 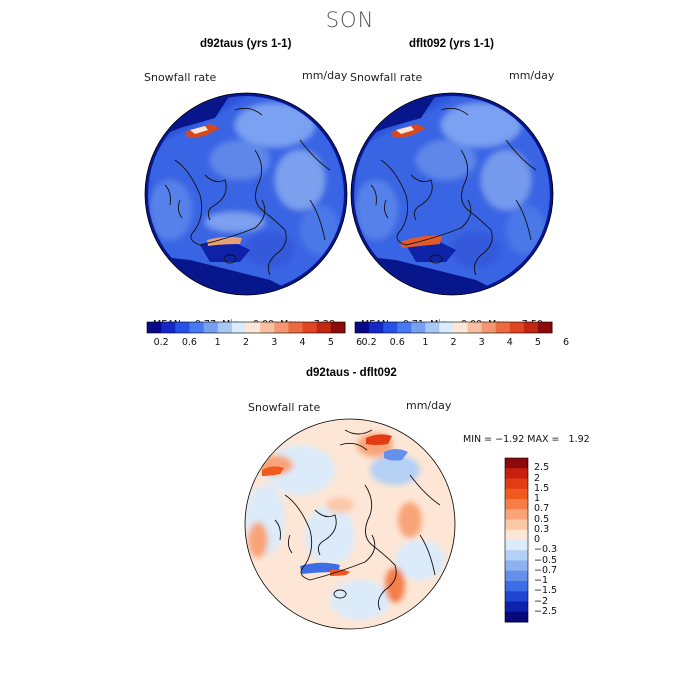 I want to click on colorbar-difference-tick: 0.7, so click(x=542, y=509).